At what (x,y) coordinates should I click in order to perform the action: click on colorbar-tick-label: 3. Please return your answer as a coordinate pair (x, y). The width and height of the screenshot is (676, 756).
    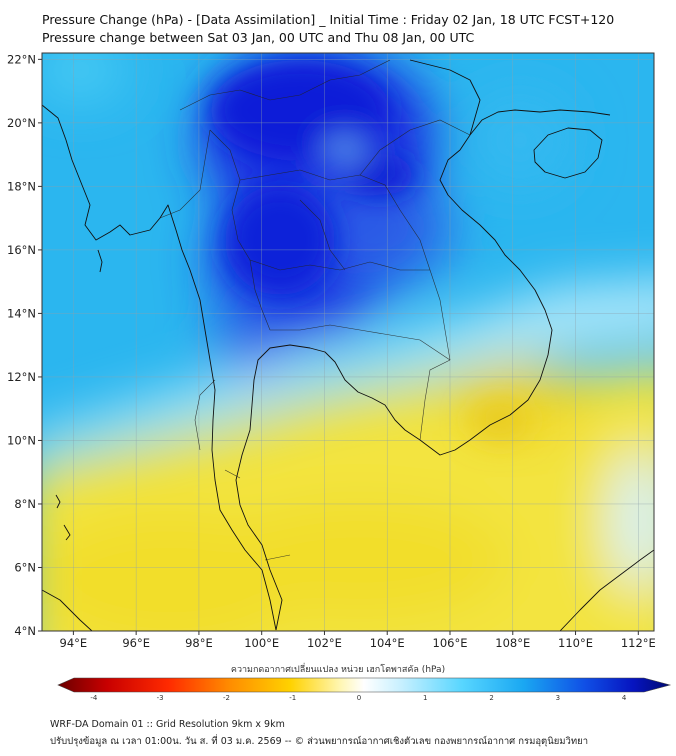
    Looking at the image, I should click on (558, 697).